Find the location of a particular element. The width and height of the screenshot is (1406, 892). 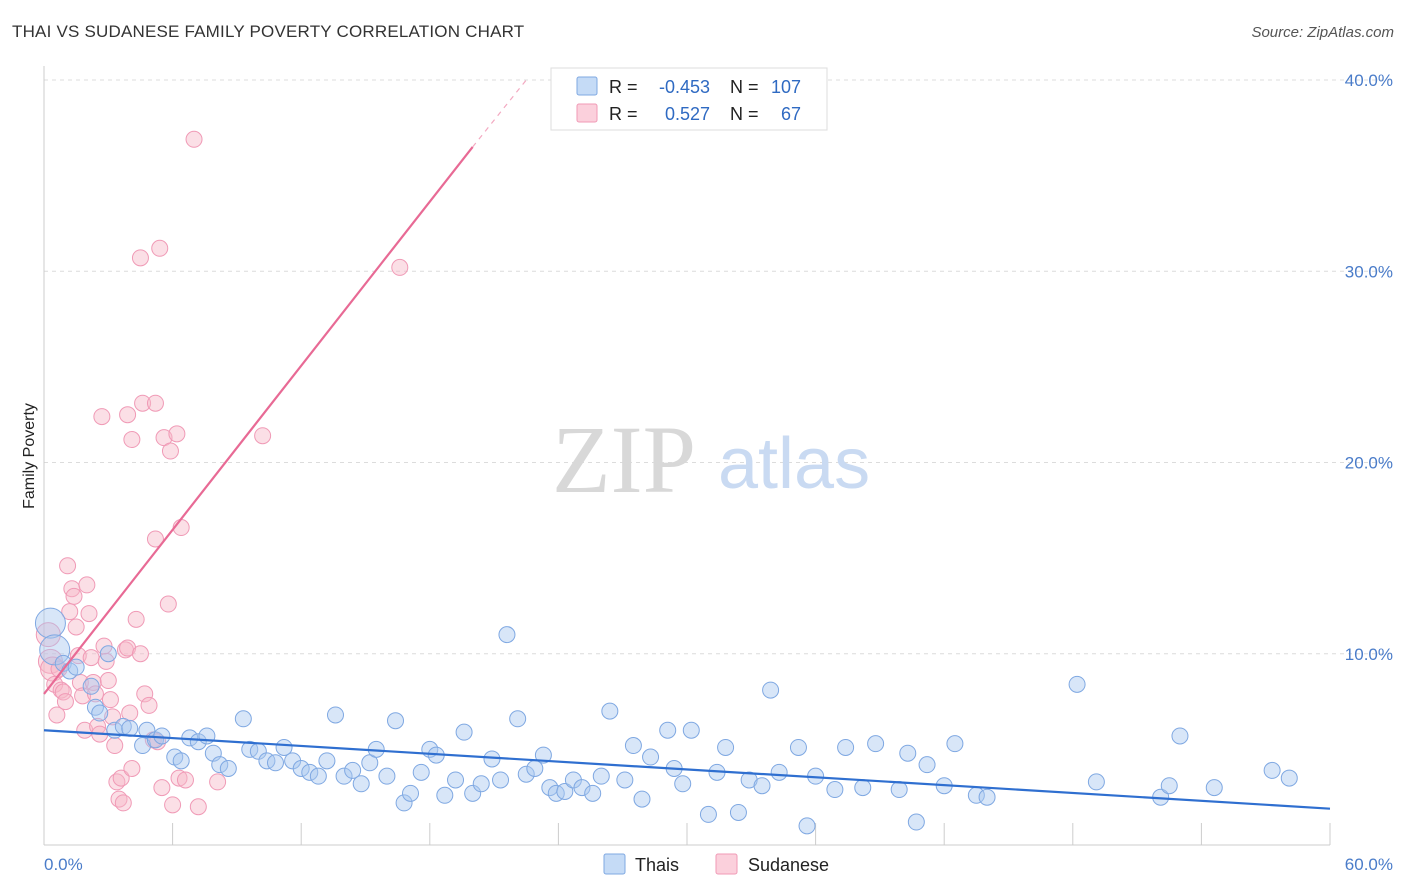

watermark-atlas: atlas is located at coordinates (794, 464).